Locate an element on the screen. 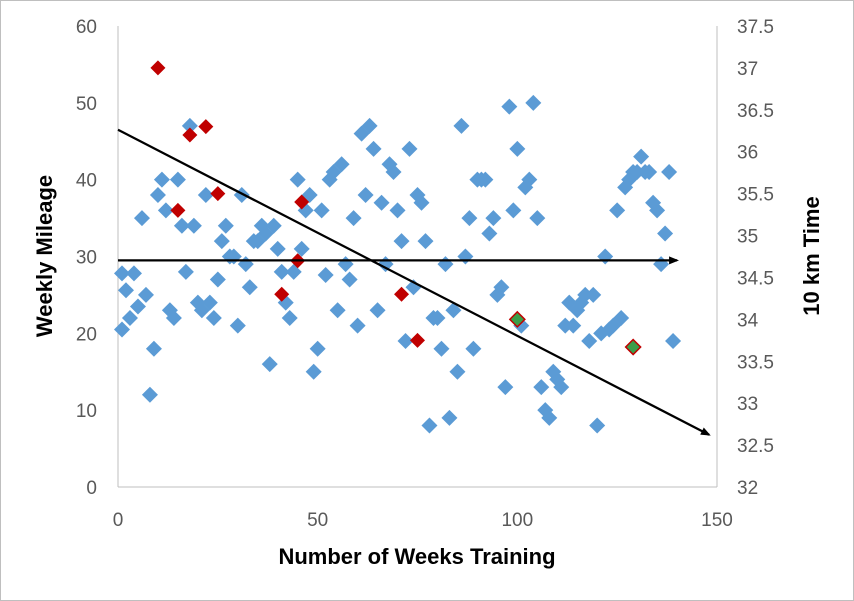 This screenshot has height=601, width=854. x-axis-title: Number of Weeks Training is located at coordinates (416, 556).